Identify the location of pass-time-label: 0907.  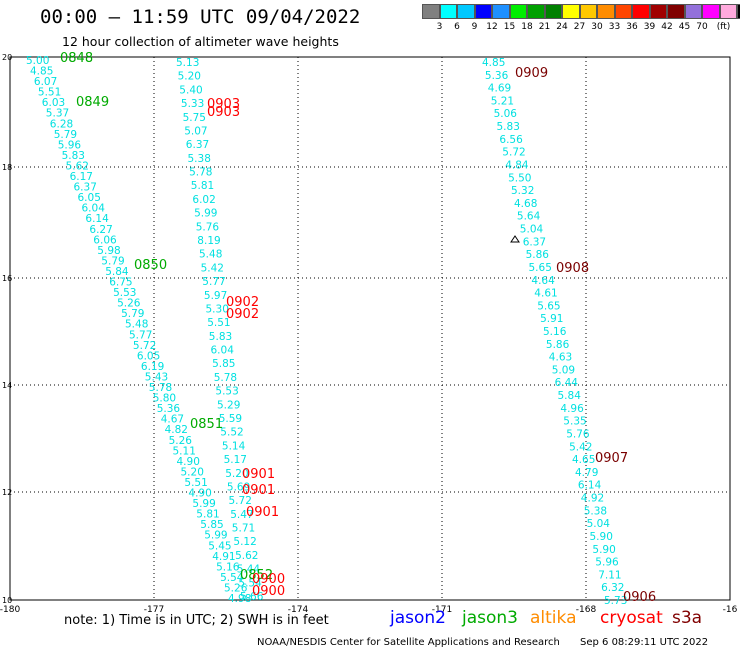
(611, 458).